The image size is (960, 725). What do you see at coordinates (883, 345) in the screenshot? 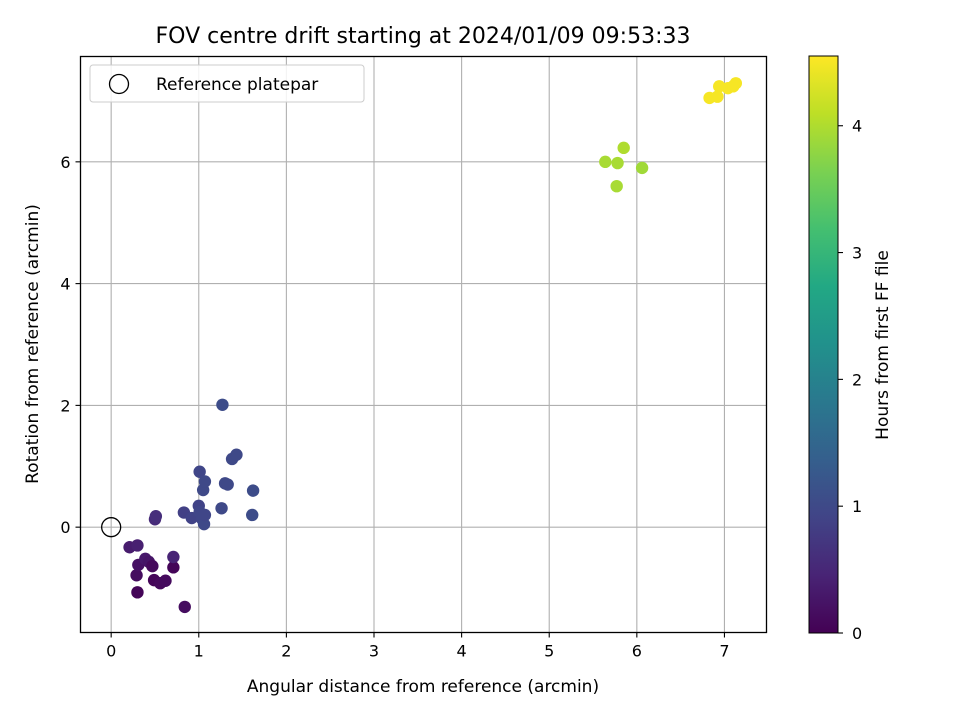
I see `colorbar-label: Hours from first FF file` at bounding box center [883, 345].